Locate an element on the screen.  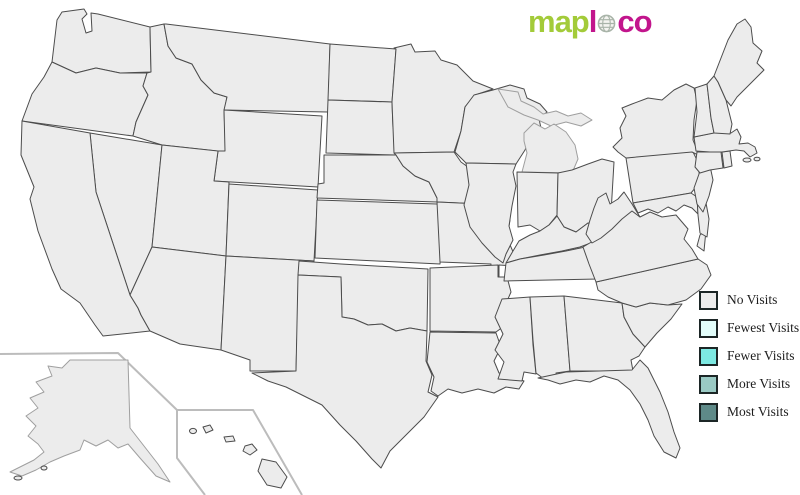
logo-text-l: l is located at coordinates (593, 21).